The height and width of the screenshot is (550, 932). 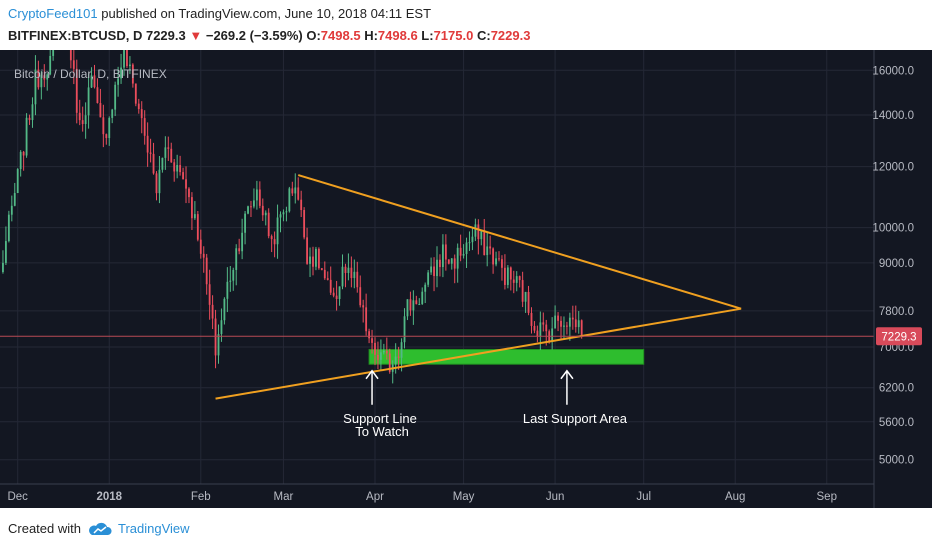 What do you see at coordinates (397, 35) in the screenshot?
I see `high-value: 7498.6` at bounding box center [397, 35].